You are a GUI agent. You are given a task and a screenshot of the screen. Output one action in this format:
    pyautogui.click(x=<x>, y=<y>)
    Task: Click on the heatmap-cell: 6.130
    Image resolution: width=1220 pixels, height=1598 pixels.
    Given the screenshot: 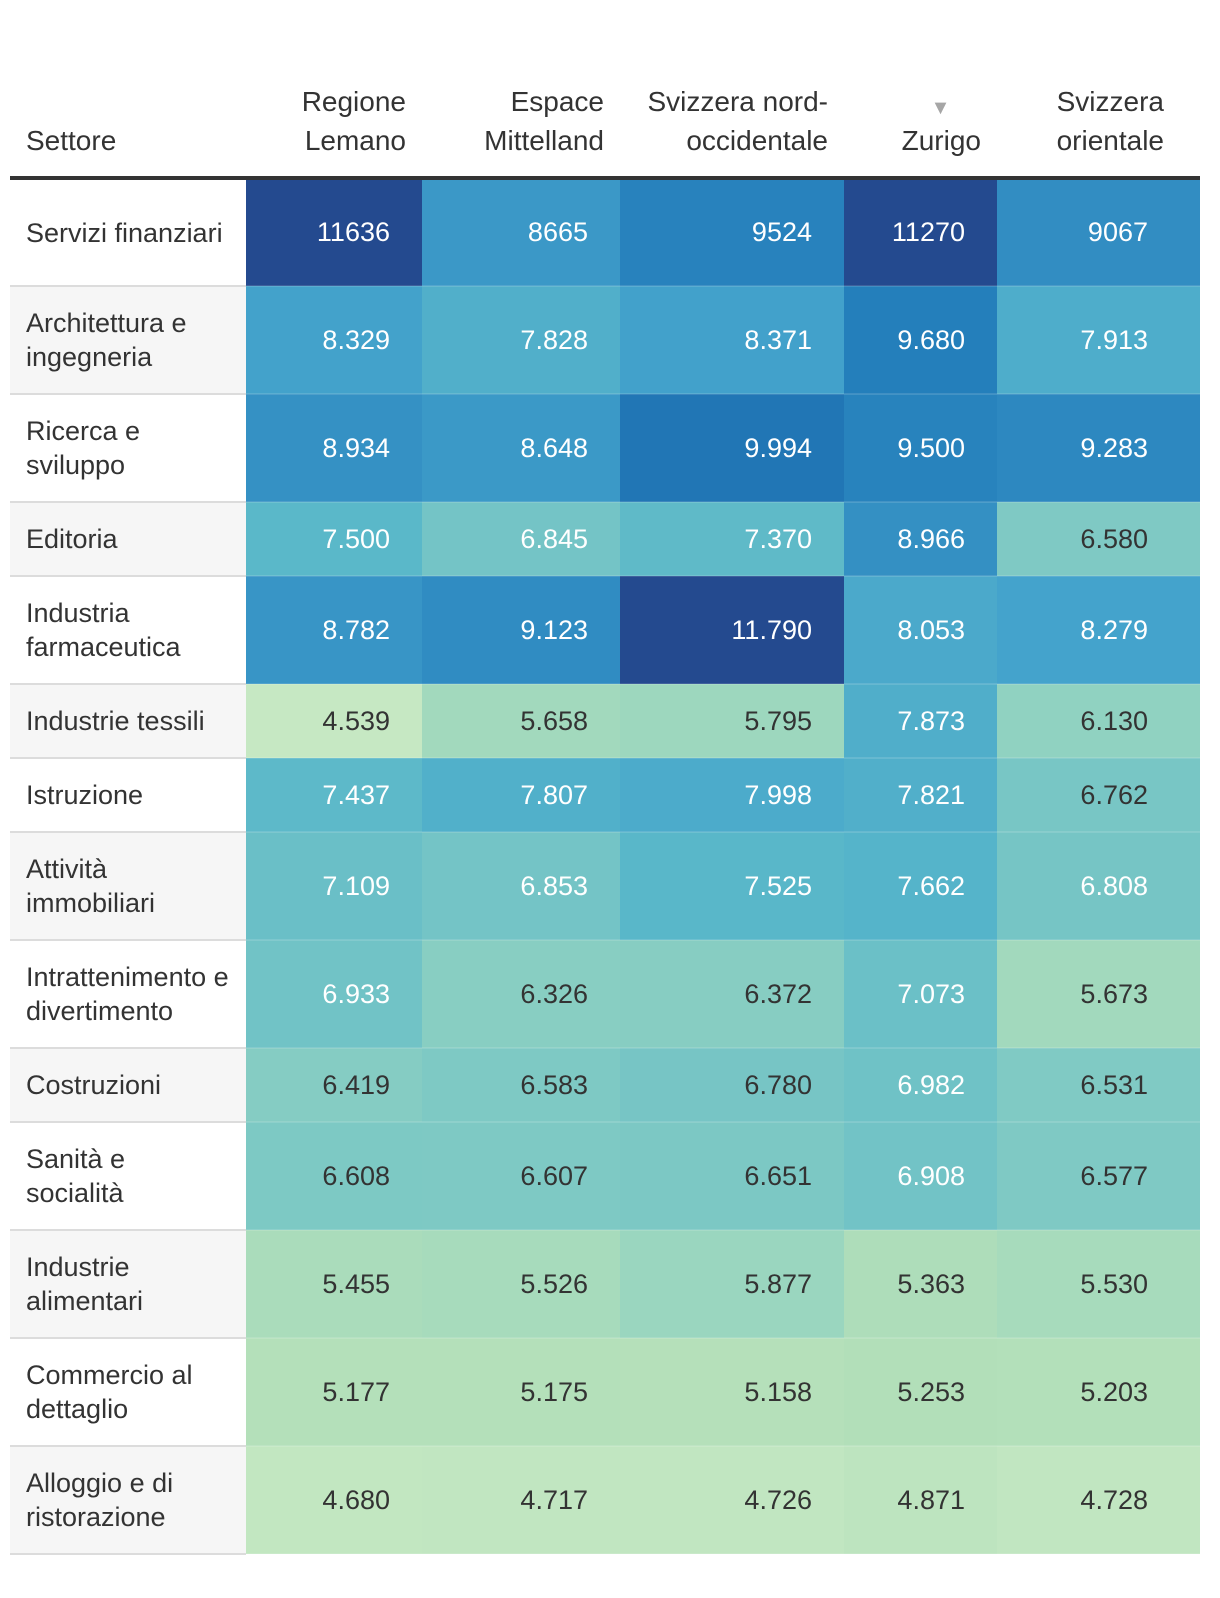 What is the action you would take?
    pyautogui.click(x=1088, y=721)
    